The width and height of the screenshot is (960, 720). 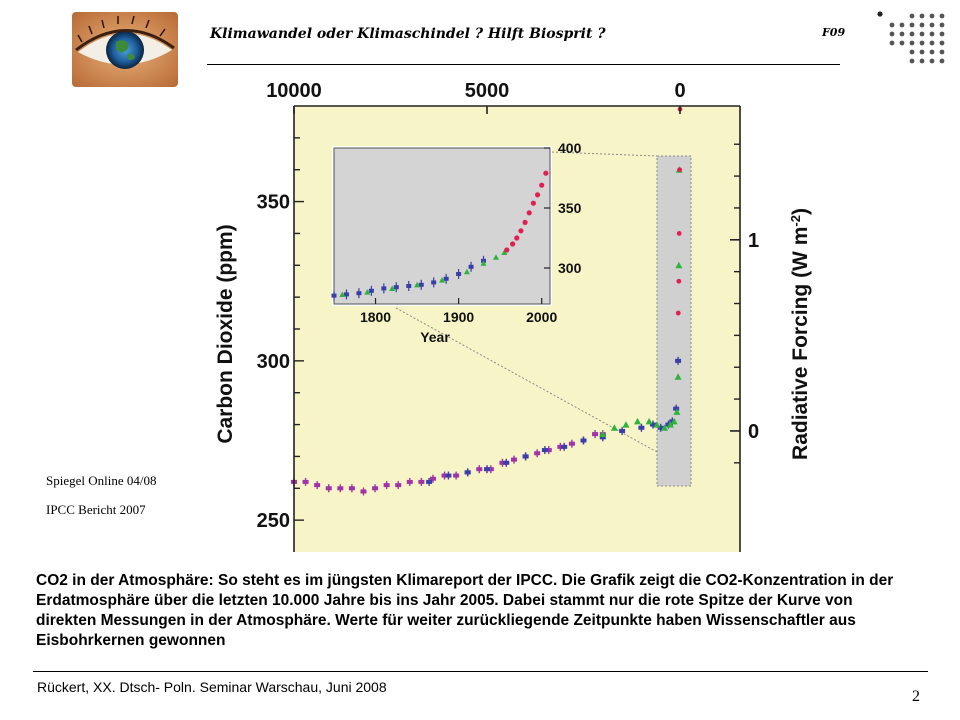 What do you see at coordinates (570, 208) in the screenshot?
I see `inset-y-tick-label: 350` at bounding box center [570, 208].